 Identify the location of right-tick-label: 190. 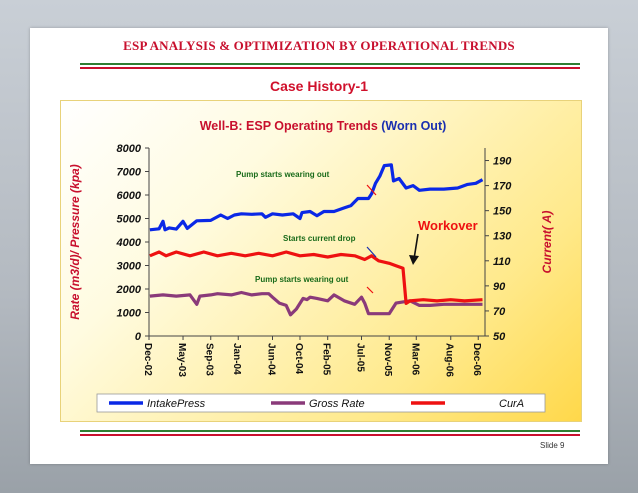
(502, 162).